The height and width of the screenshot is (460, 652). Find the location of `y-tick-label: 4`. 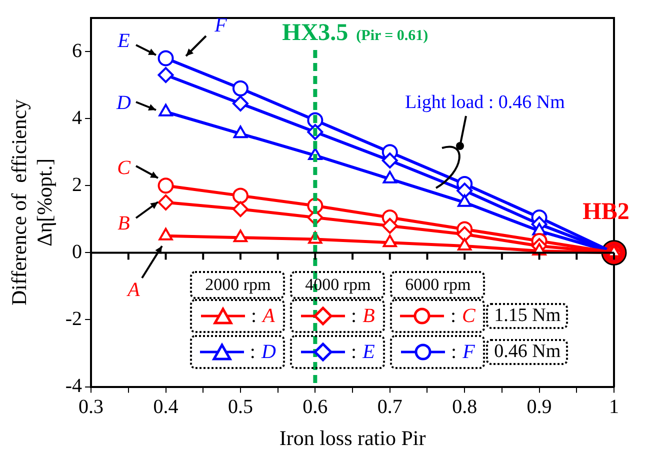

y-tick-label: 4 is located at coordinates (77, 117).